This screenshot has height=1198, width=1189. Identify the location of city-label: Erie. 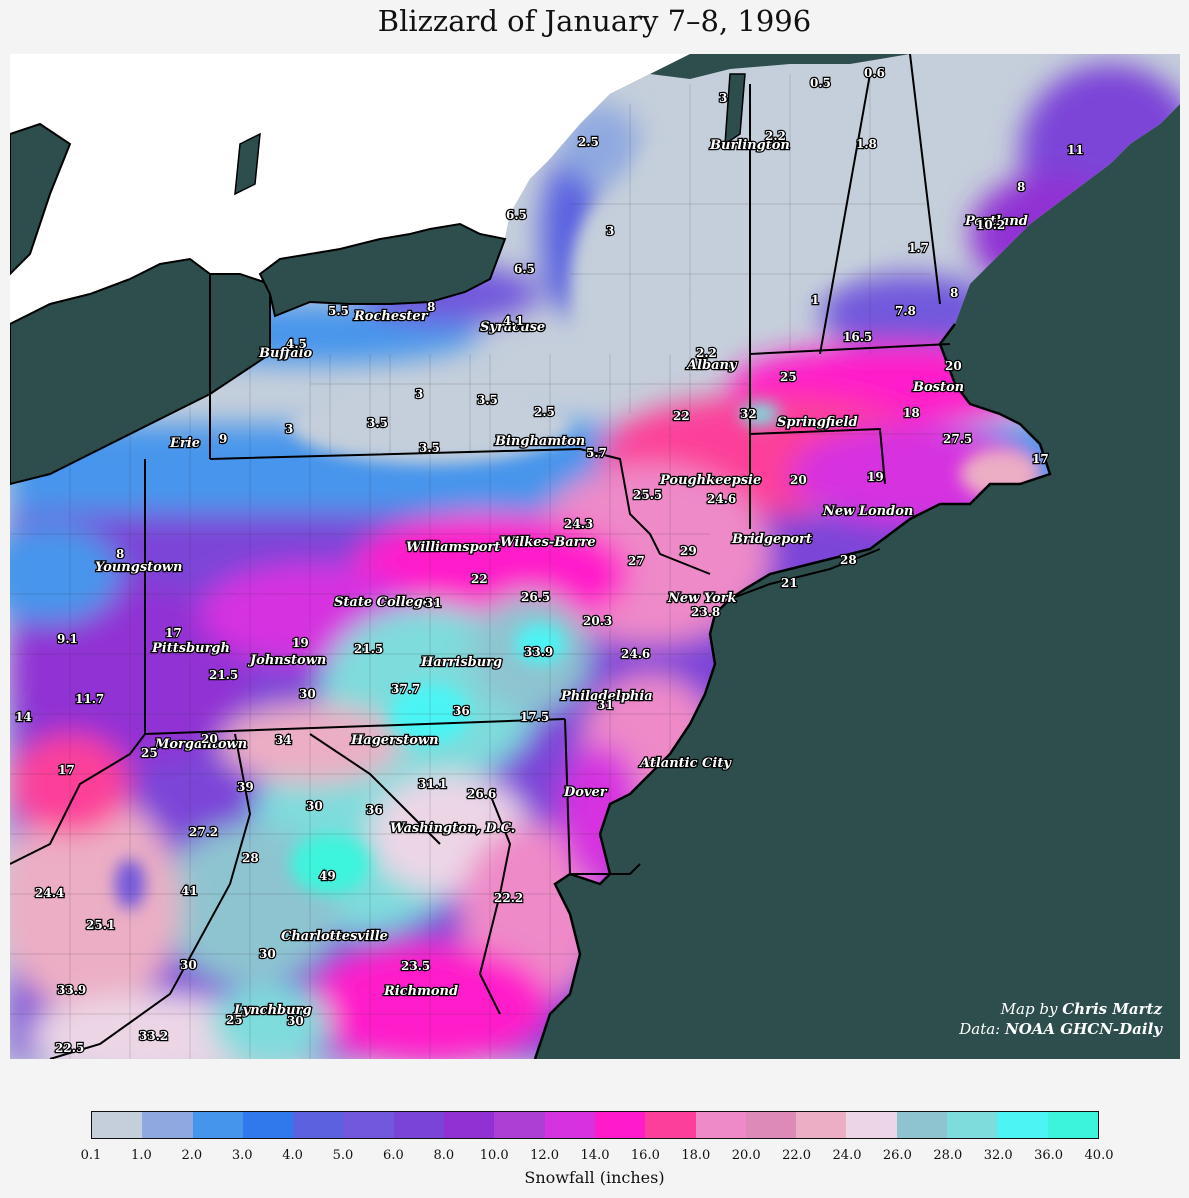
(184, 443).